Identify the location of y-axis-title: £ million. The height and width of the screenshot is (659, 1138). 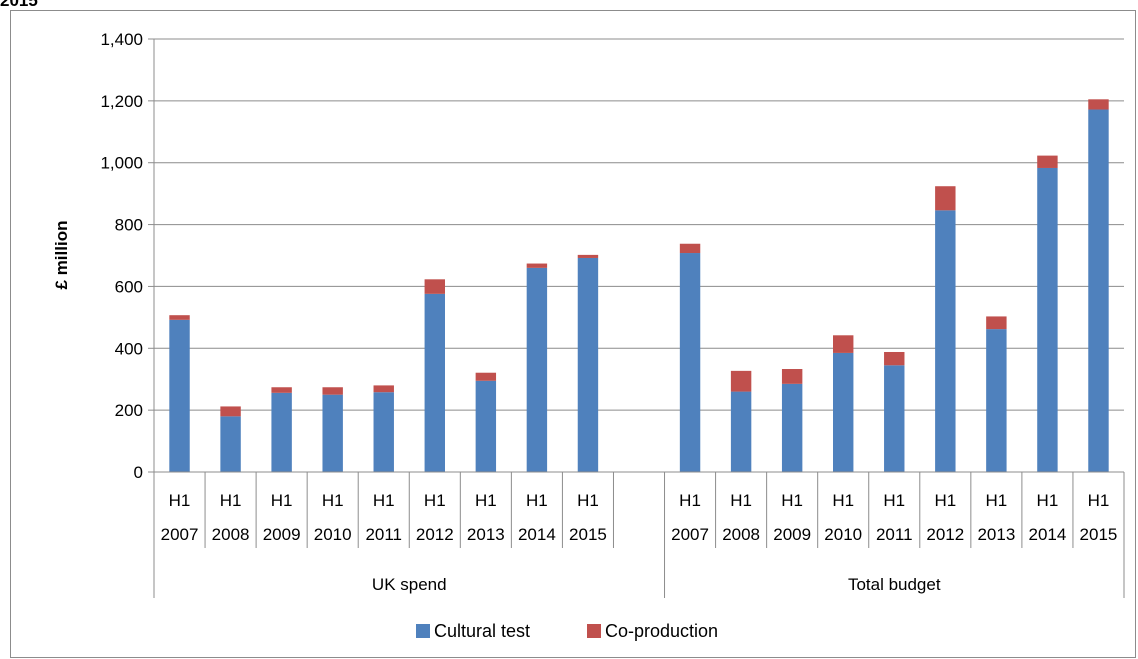
(61, 255).